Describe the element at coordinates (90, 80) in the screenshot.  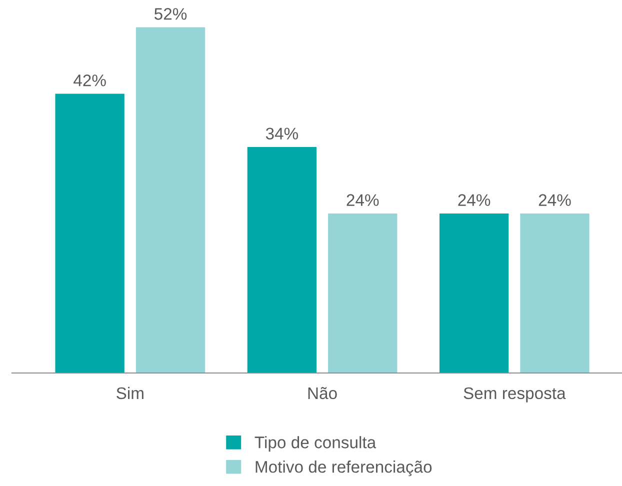
I see `data-label: 42%` at that location.